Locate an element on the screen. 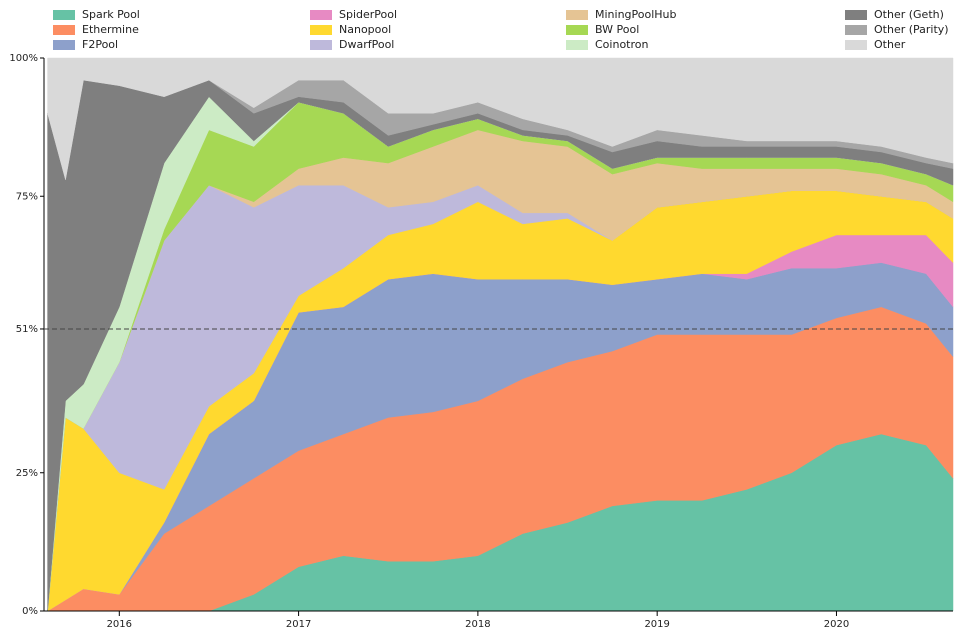 The height and width of the screenshot is (636, 960). legend-label: Coinotron is located at coordinates (621, 44).